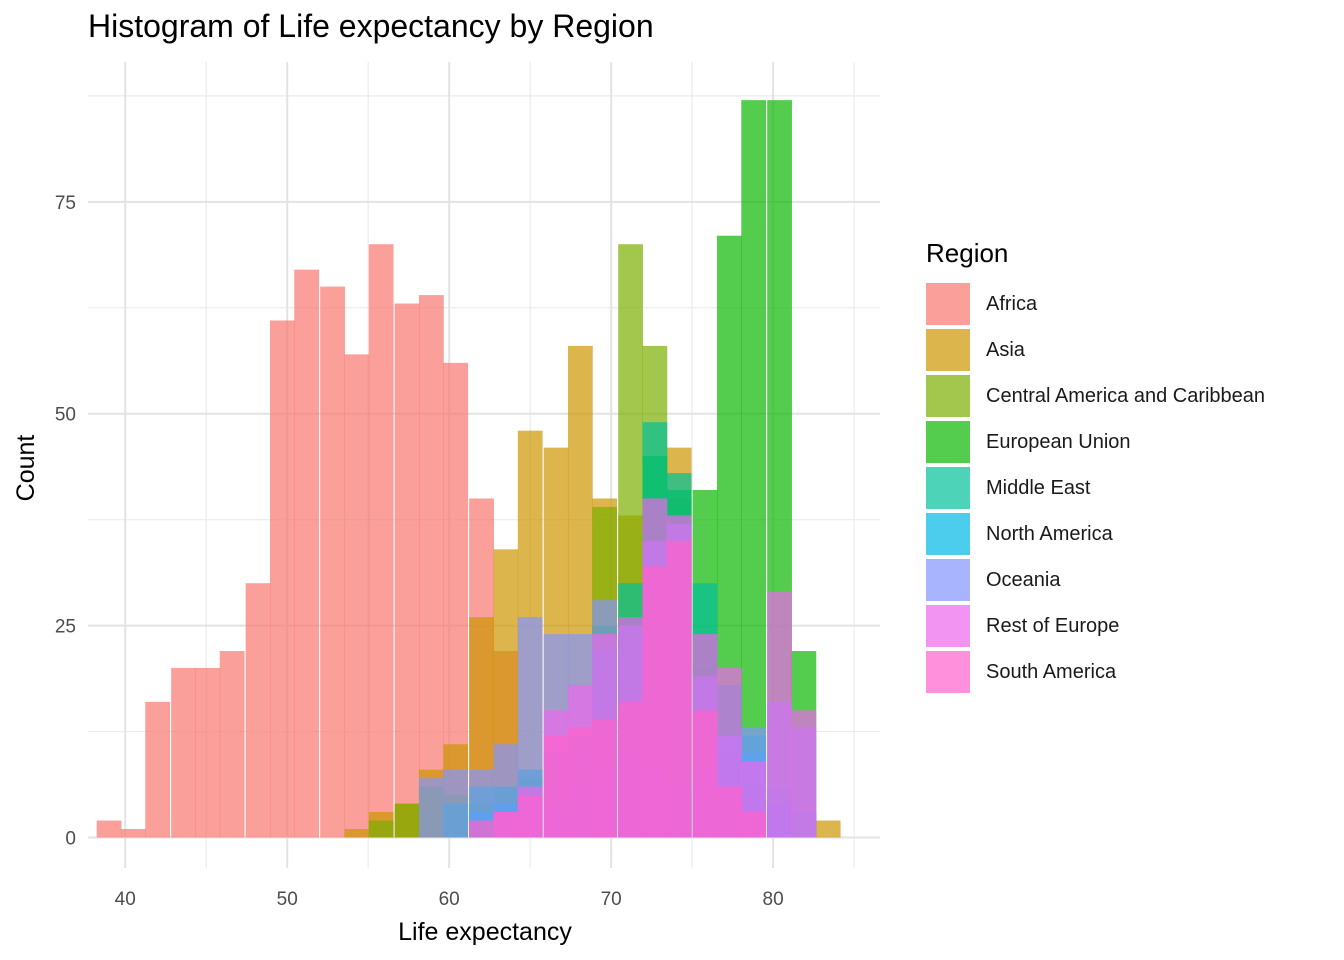  I want to click on legend-title: Region, so click(967, 253).